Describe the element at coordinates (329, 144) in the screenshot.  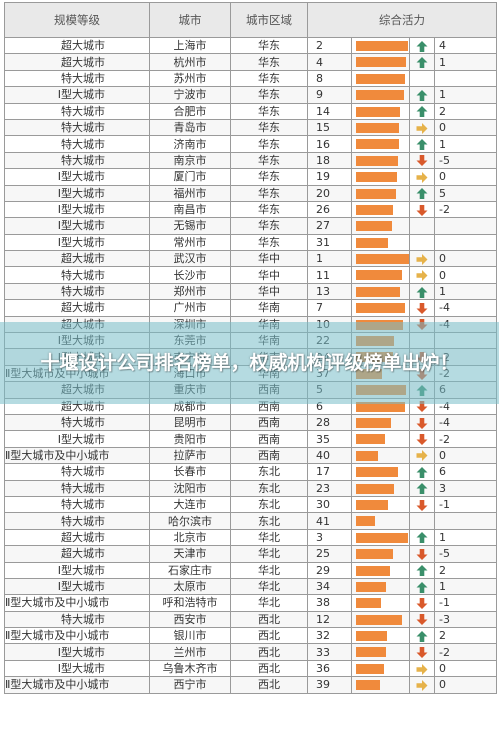
I see `cell-score: 16` at that location.